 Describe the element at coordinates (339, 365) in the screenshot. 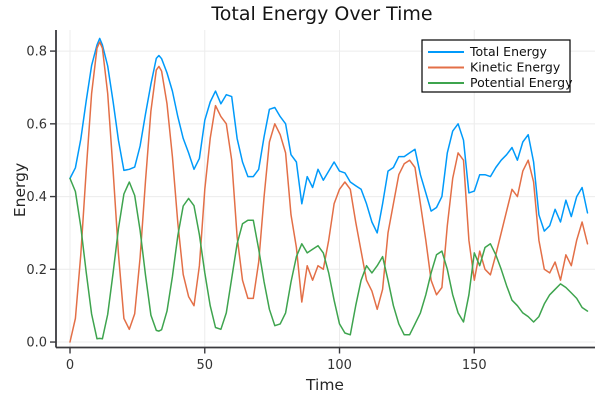

I see `x-tick-label: 100` at that location.